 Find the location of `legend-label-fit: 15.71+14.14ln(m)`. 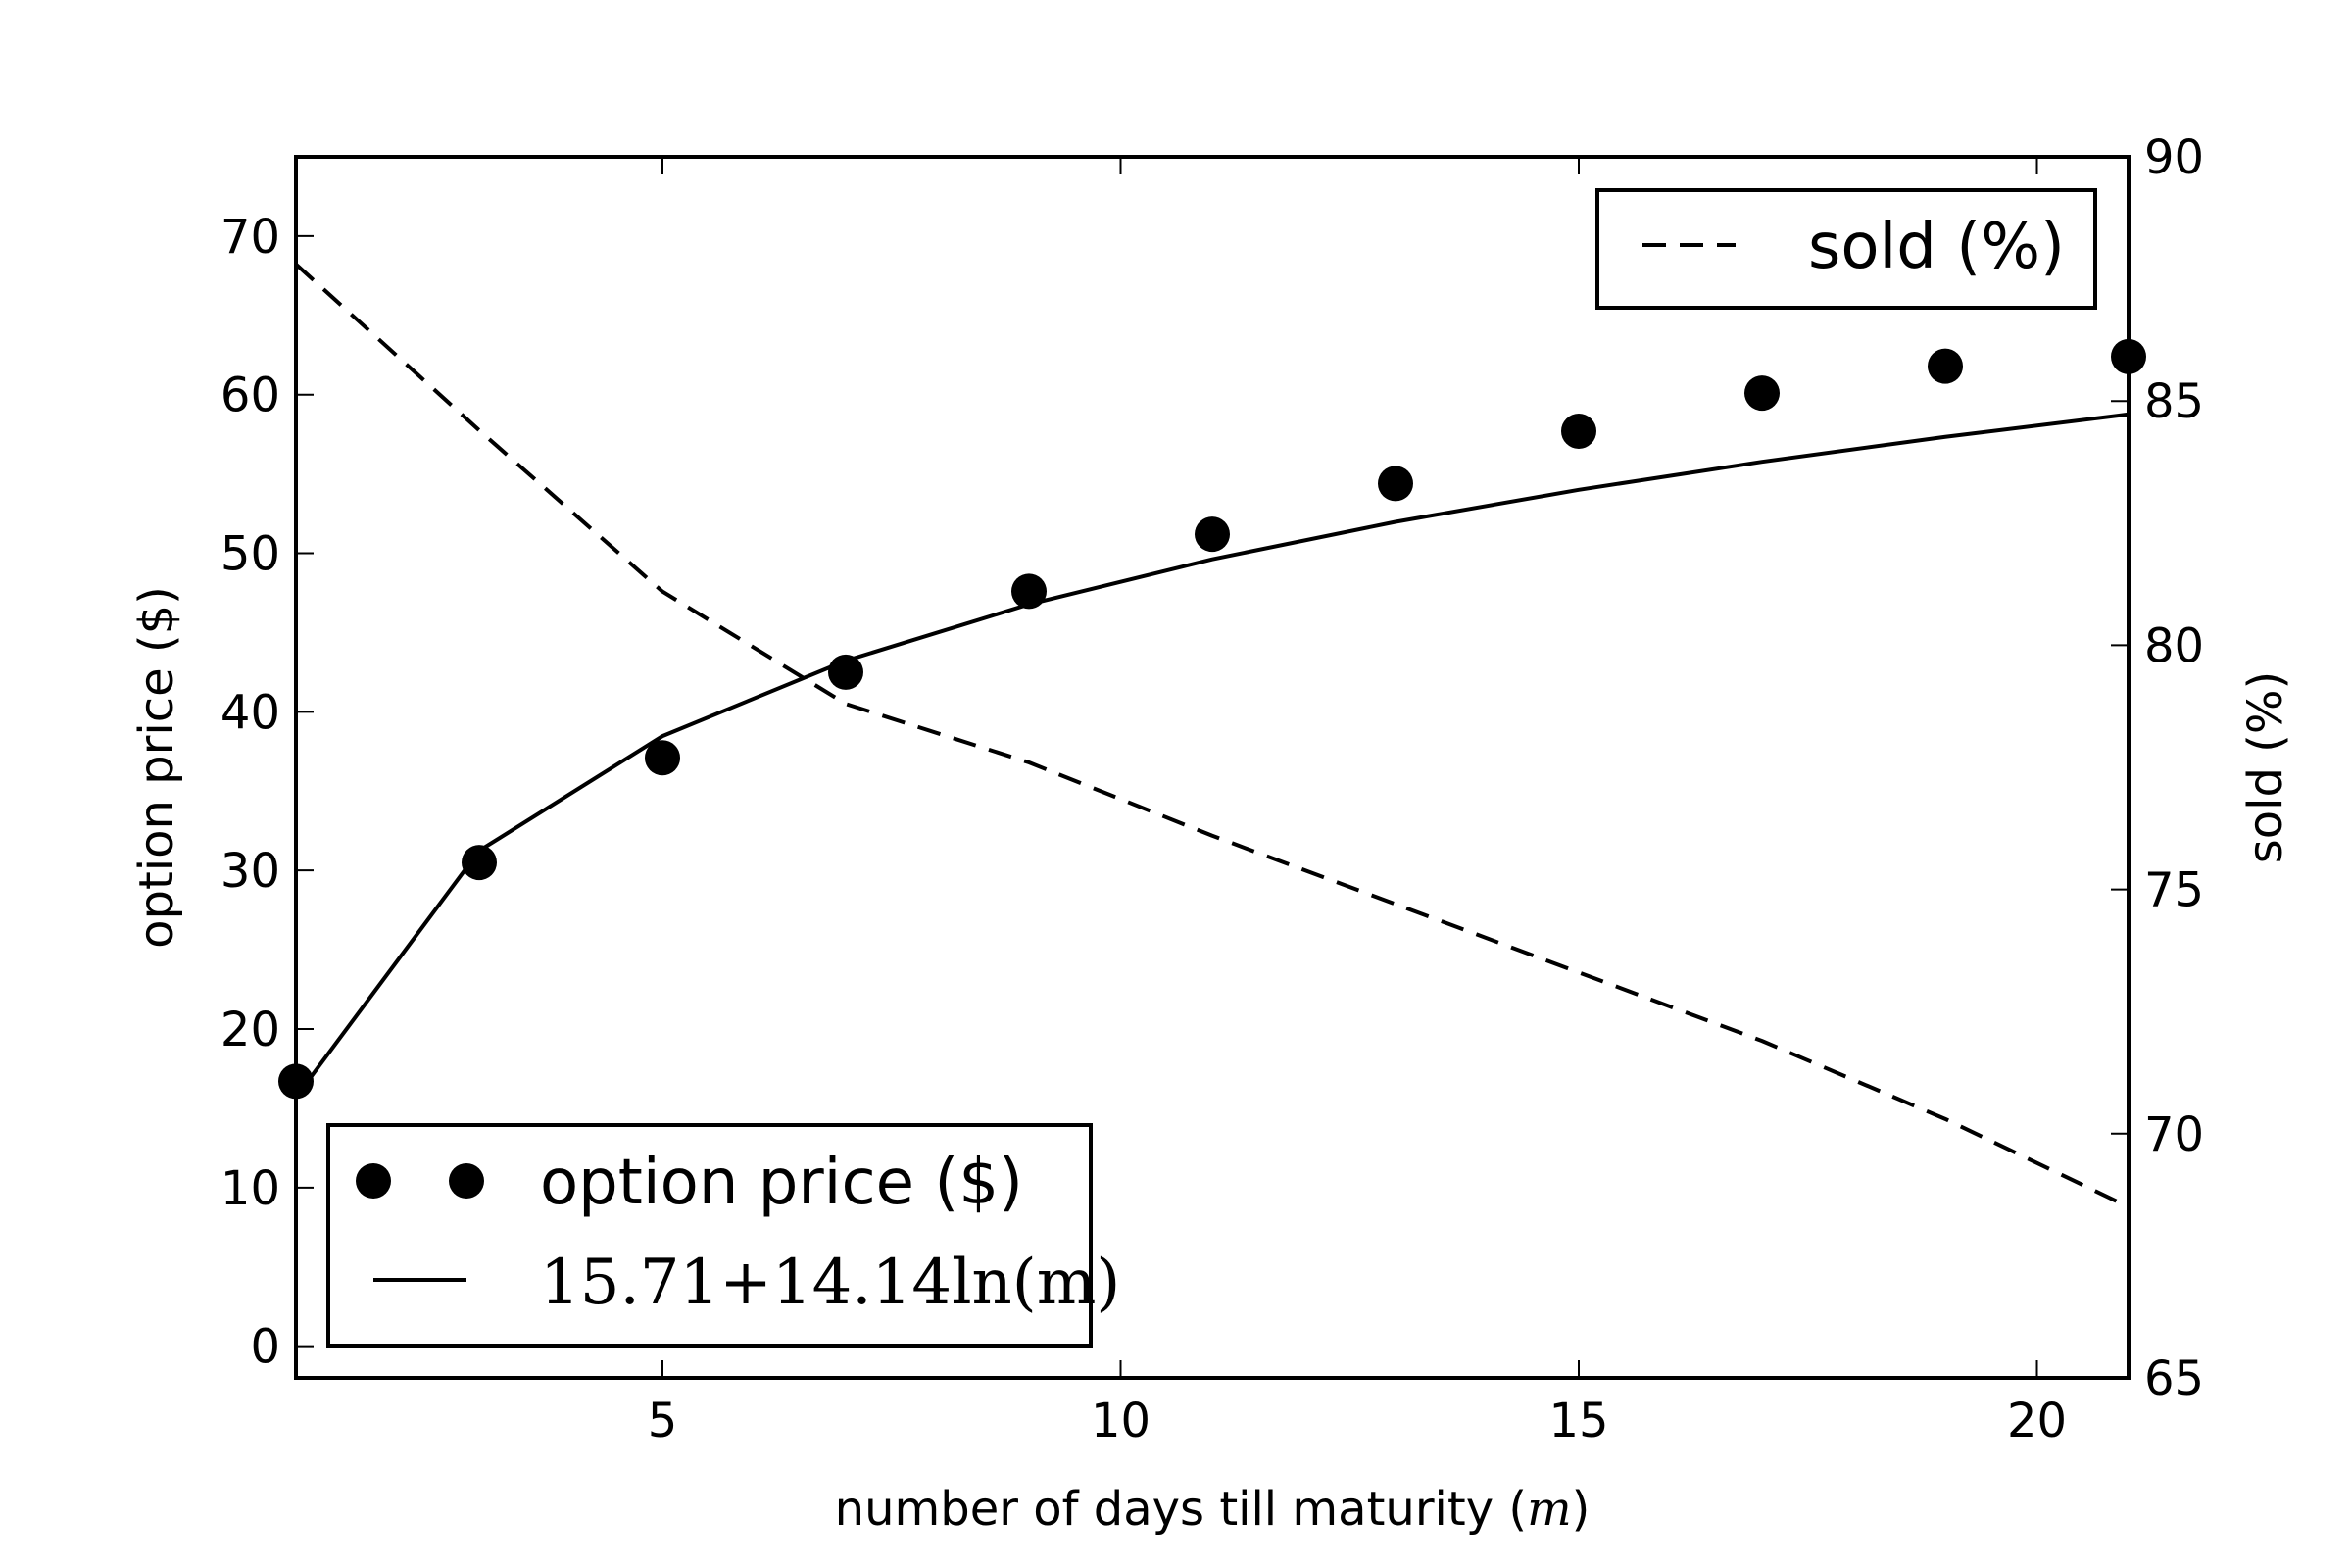

legend-label-fit: 15.71+14.14ln(m) is located at coordinates (830, 1283).